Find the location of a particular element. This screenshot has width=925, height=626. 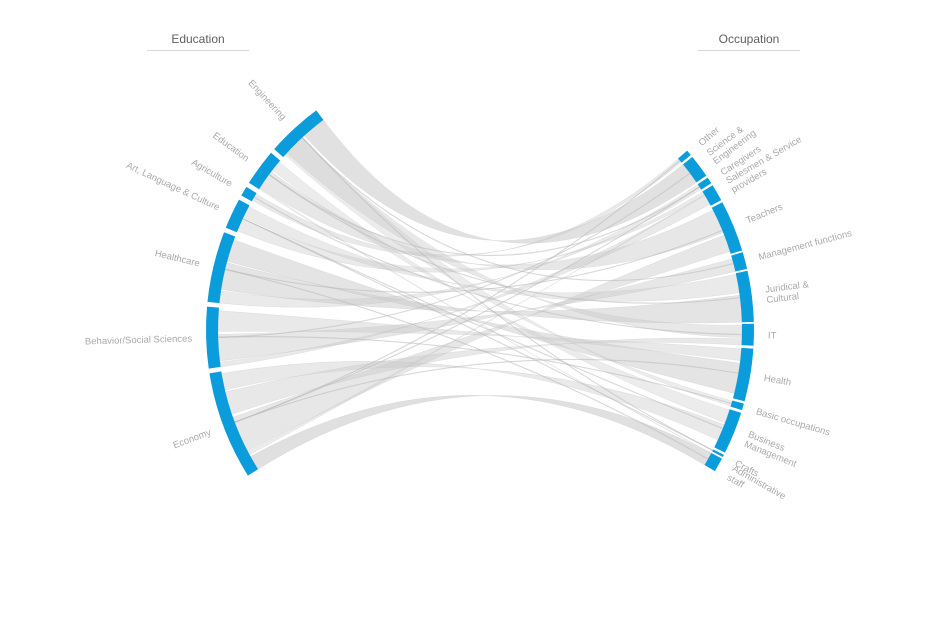

arc-occupation-basic-occupations is located at coordinates (737, 405).